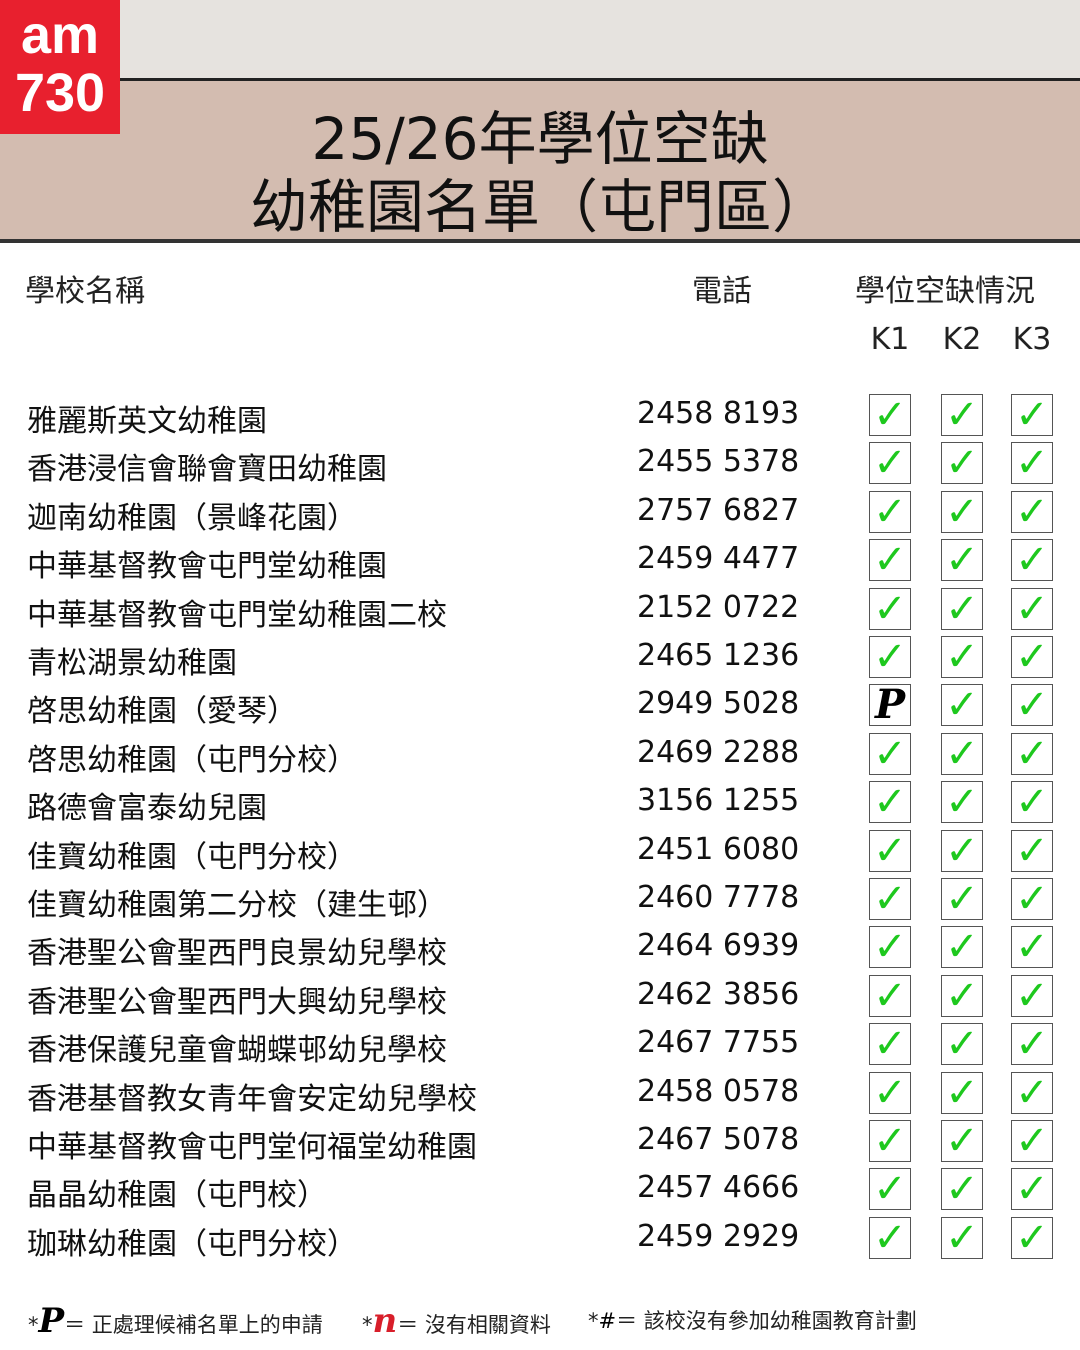 The height and width of the screenshot is (1350, 1080). Describe the element at coordinates (718, 510) in the screenshot. I see `phone: 2757 6827` at that location.